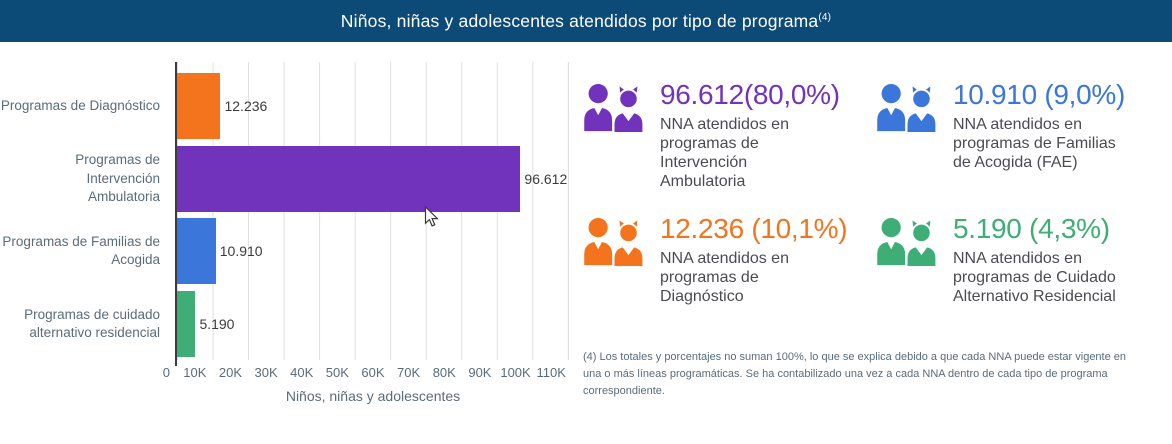 Image resolution: width=1172 pixels, height=444 pixels. I want to click on bar-row: 12.236, so click(372, 106).